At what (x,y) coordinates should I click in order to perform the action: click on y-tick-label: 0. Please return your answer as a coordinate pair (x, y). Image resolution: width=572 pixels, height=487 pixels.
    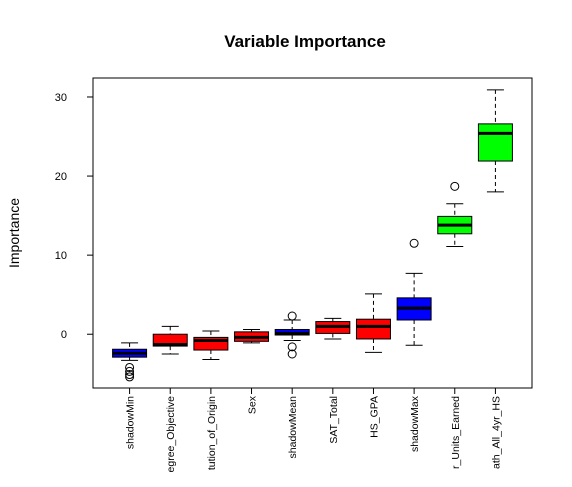
    Looking at the image, I should click on (64, 335).